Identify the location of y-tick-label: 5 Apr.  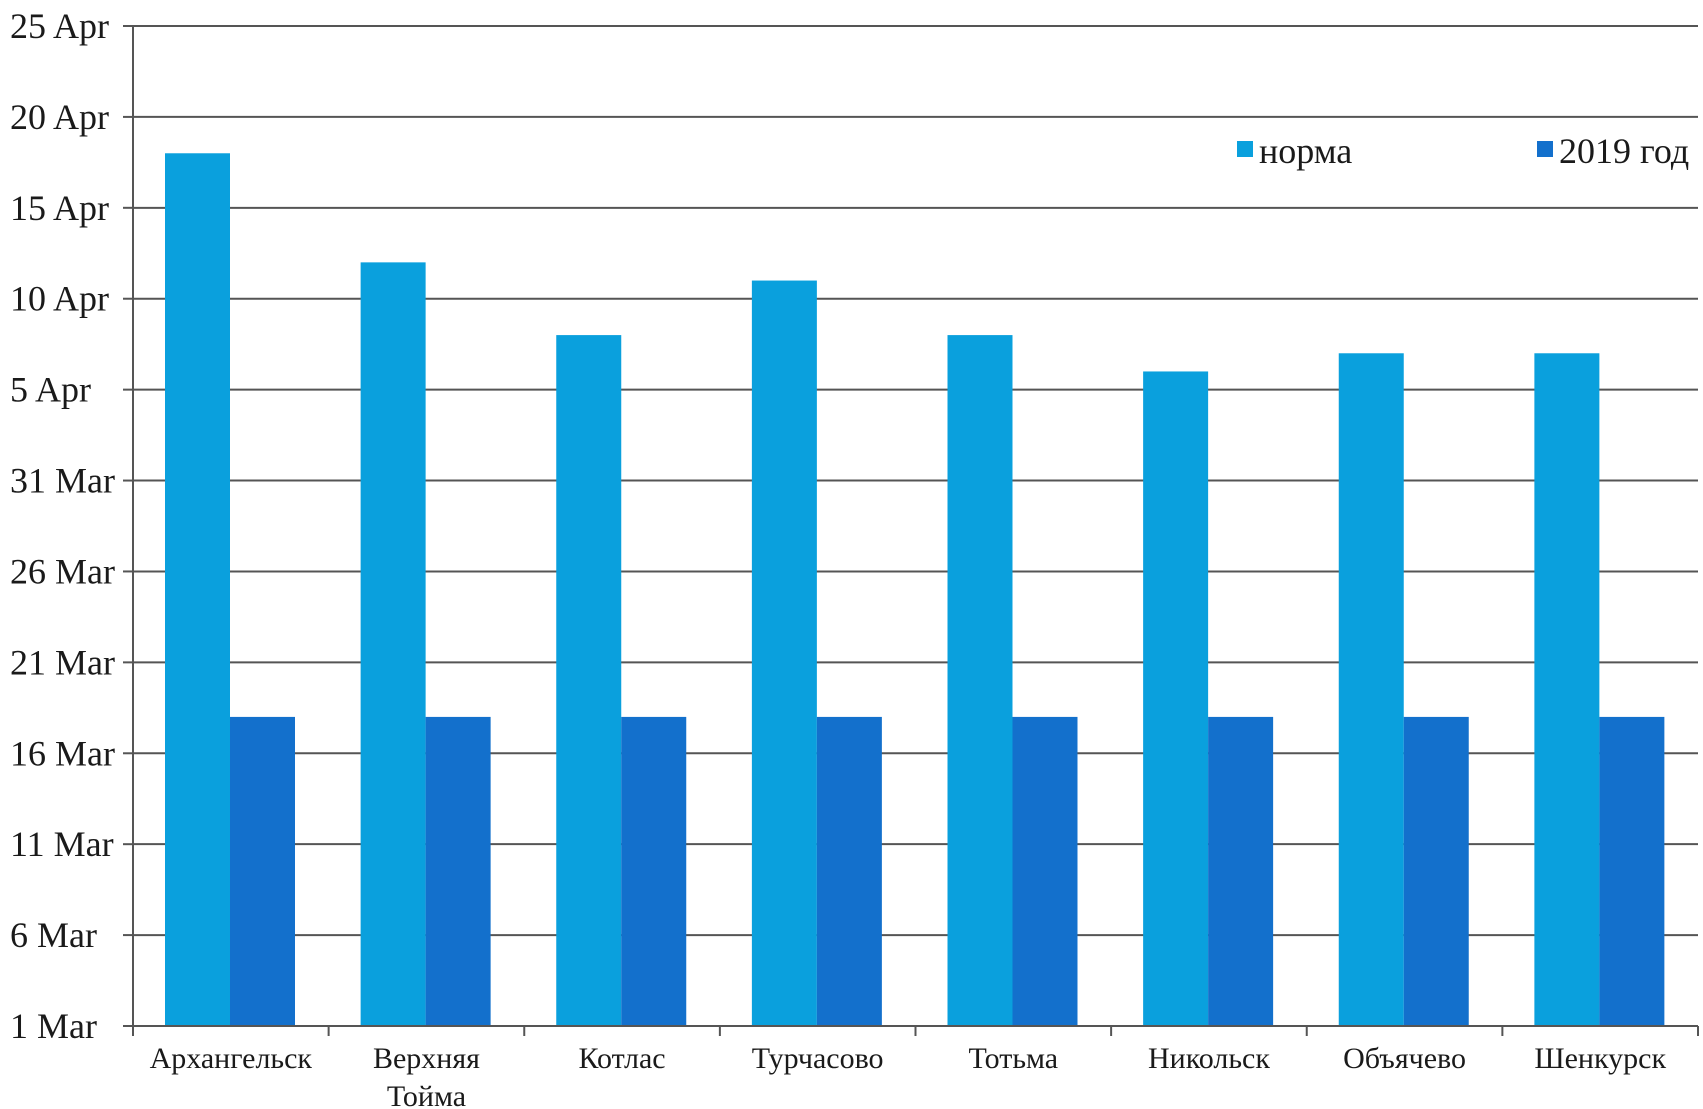
(50, 390).